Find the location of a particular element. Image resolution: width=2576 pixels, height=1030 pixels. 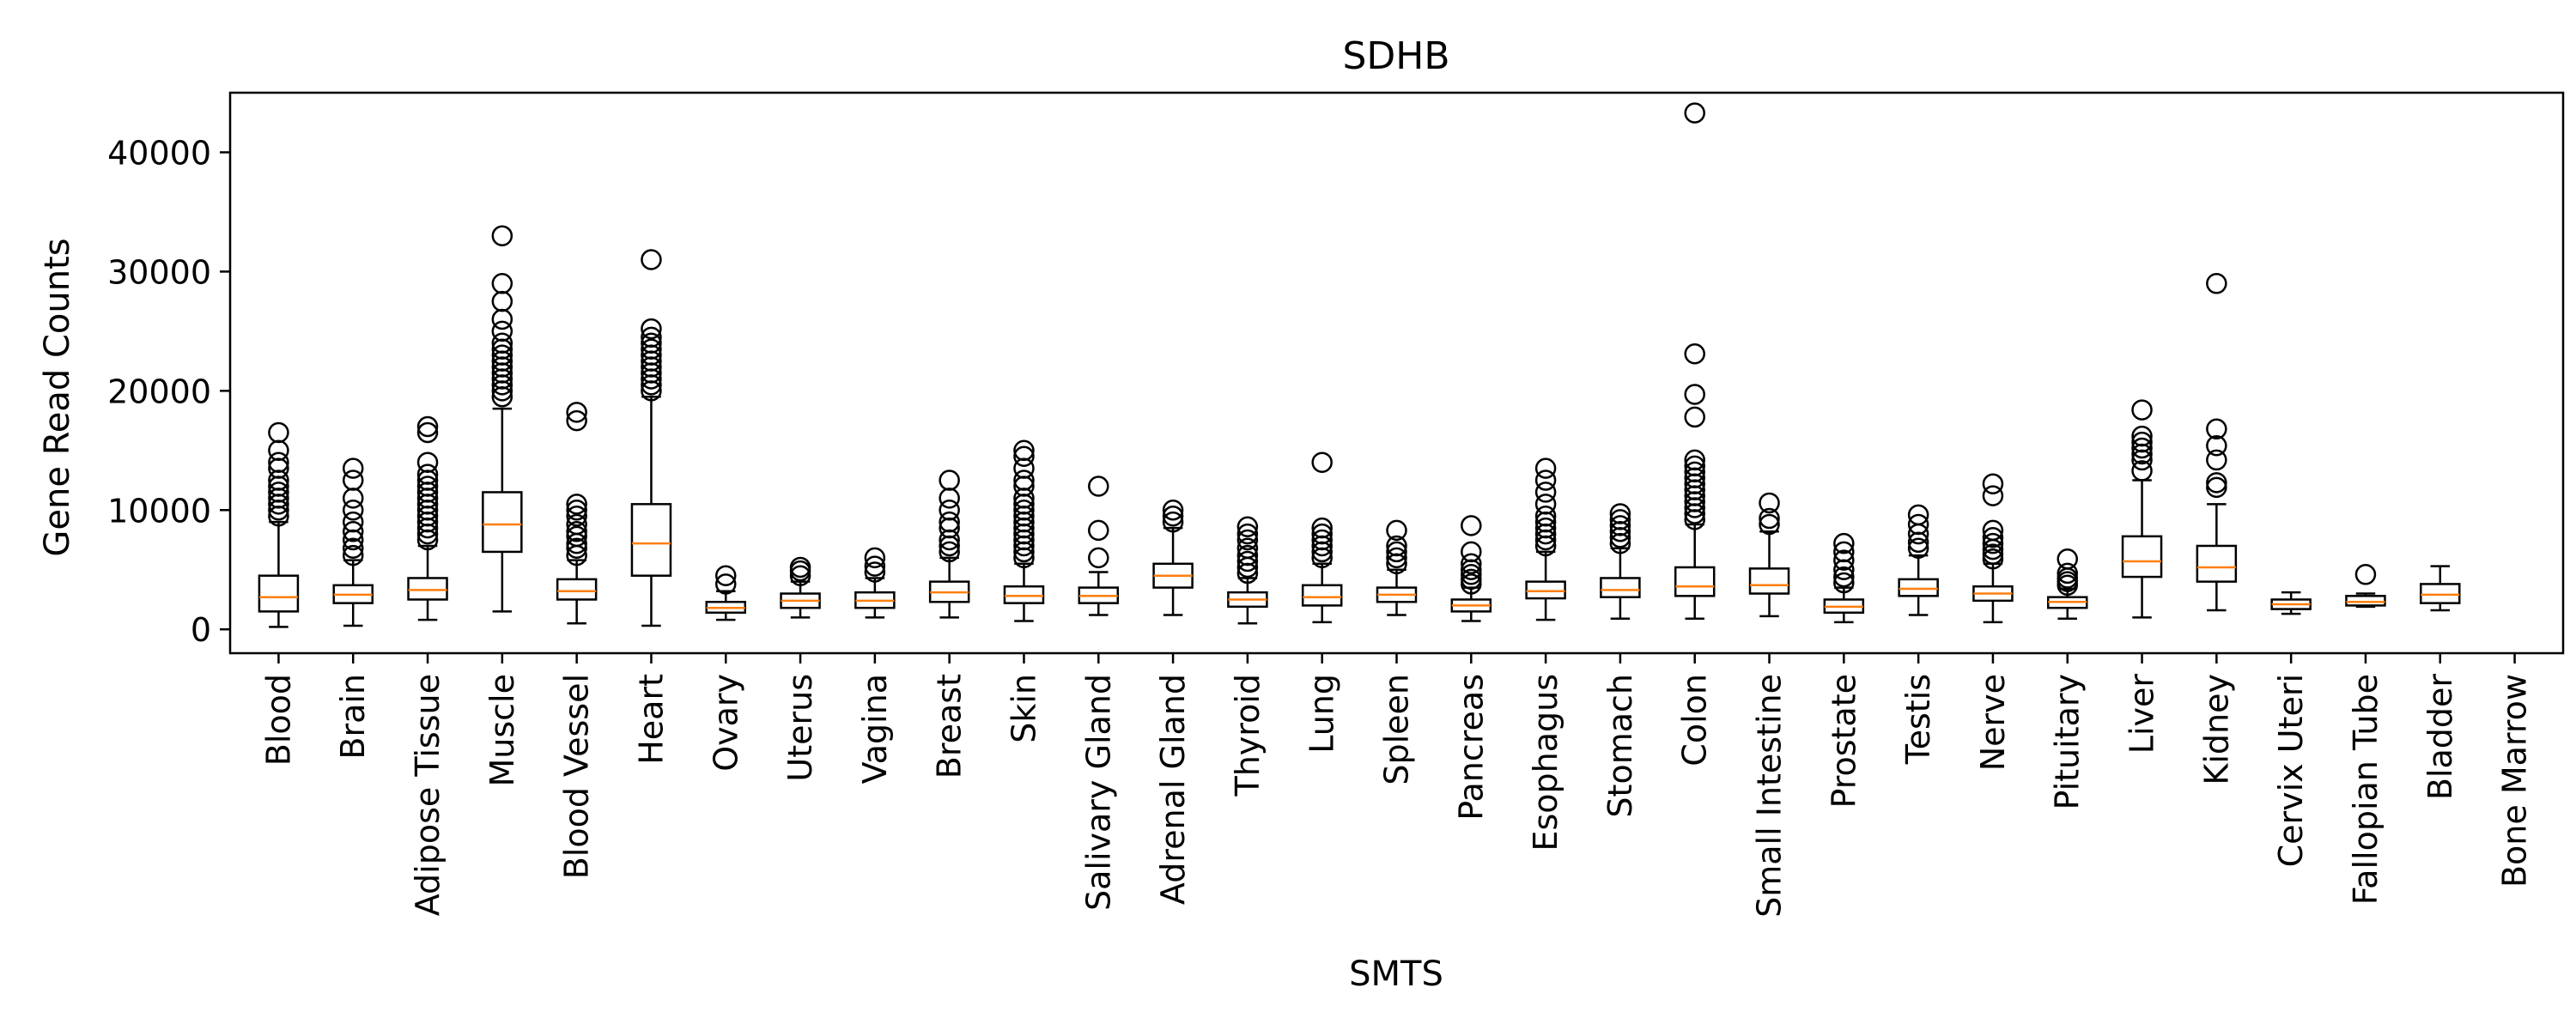

x-tick-label: Muscle is located at coordinates (502, 730).